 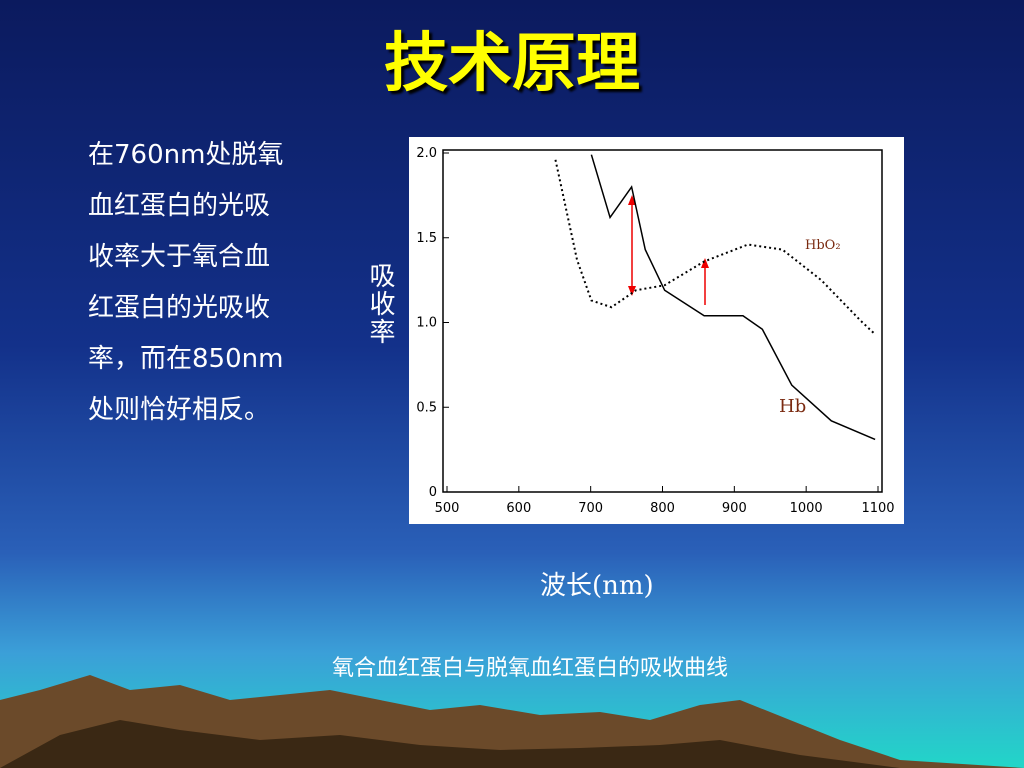 I want to click on body-line: 处则恰好相反。, so click(x=179, y=410).